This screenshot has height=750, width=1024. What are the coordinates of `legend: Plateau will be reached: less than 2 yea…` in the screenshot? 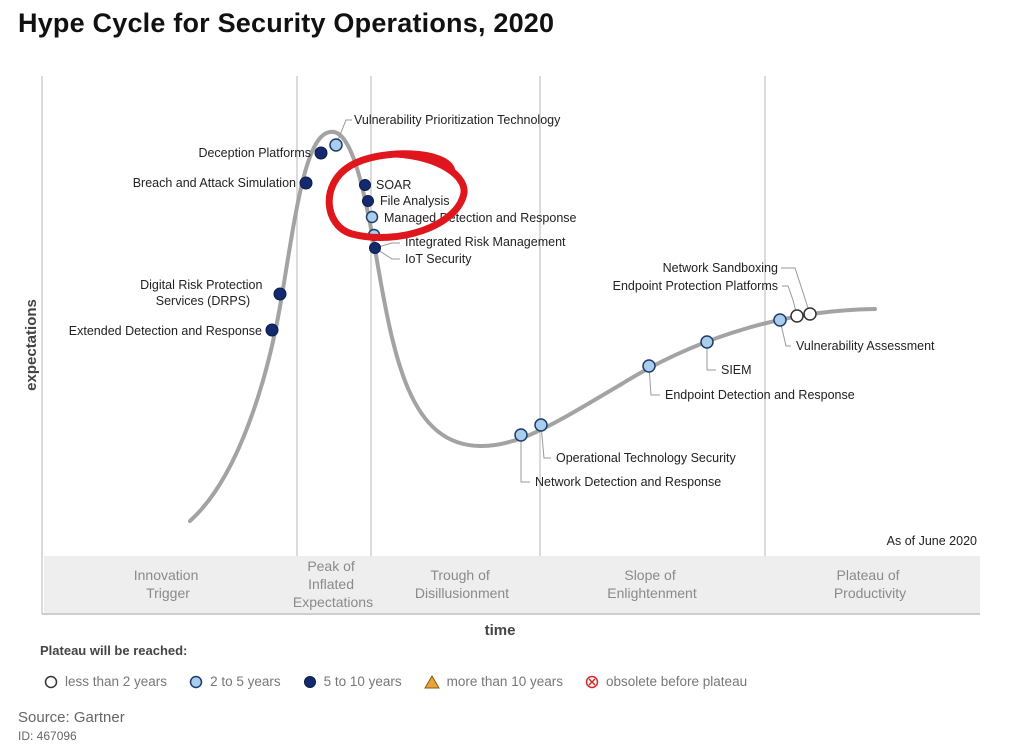 It's located at (404, 666).